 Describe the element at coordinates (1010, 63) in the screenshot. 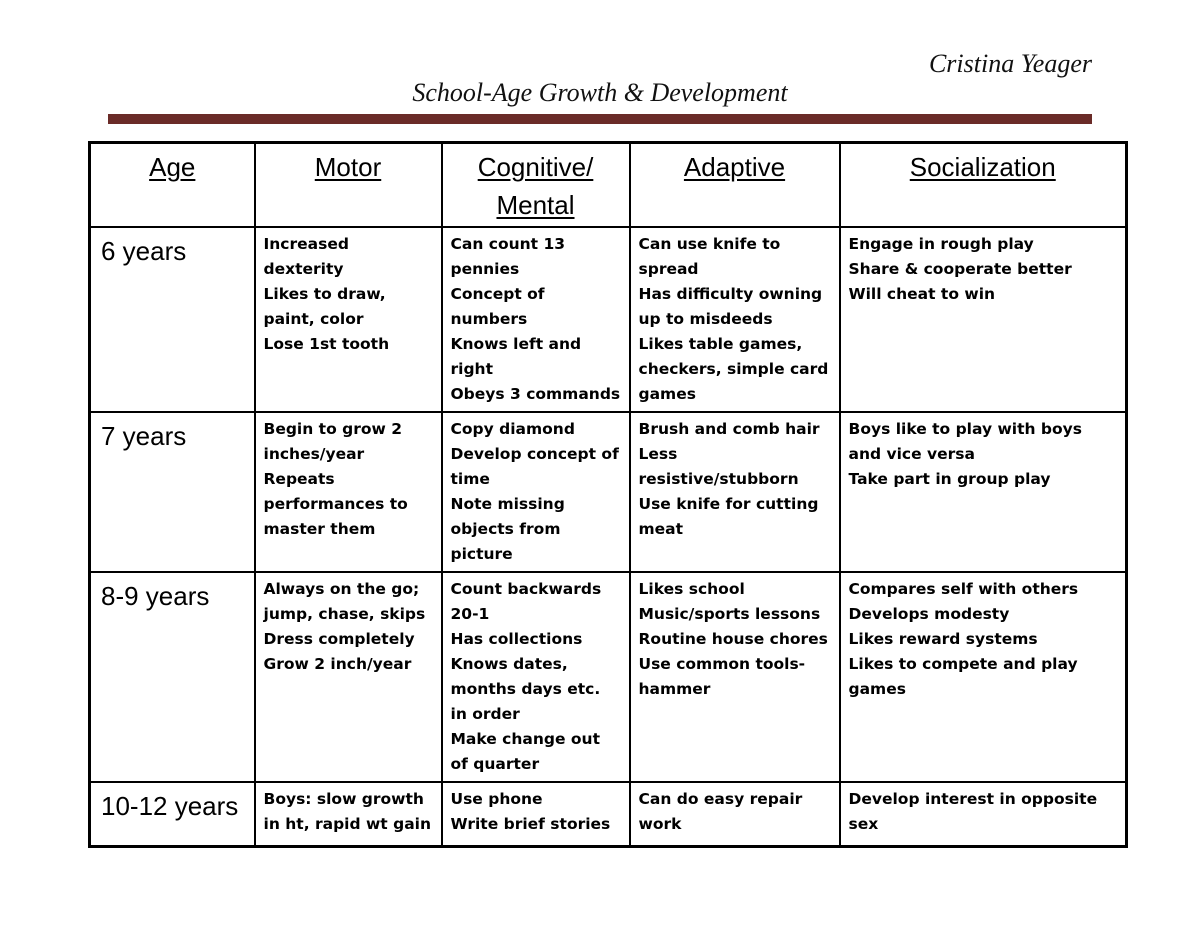

I see `author-name: Cristina Yeager` at that location.